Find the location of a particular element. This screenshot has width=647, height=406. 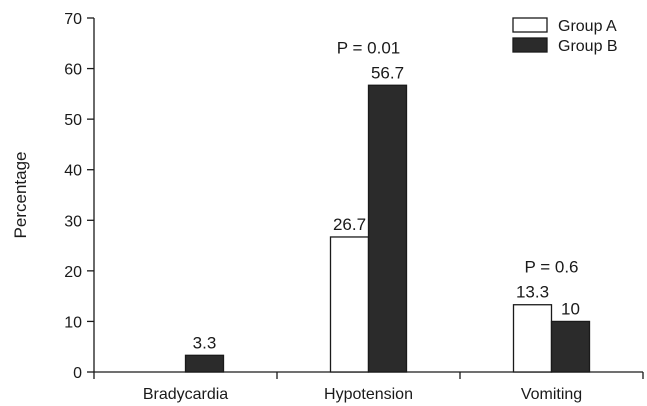

legend: Group A Group B is located at coordinates (565, 36).